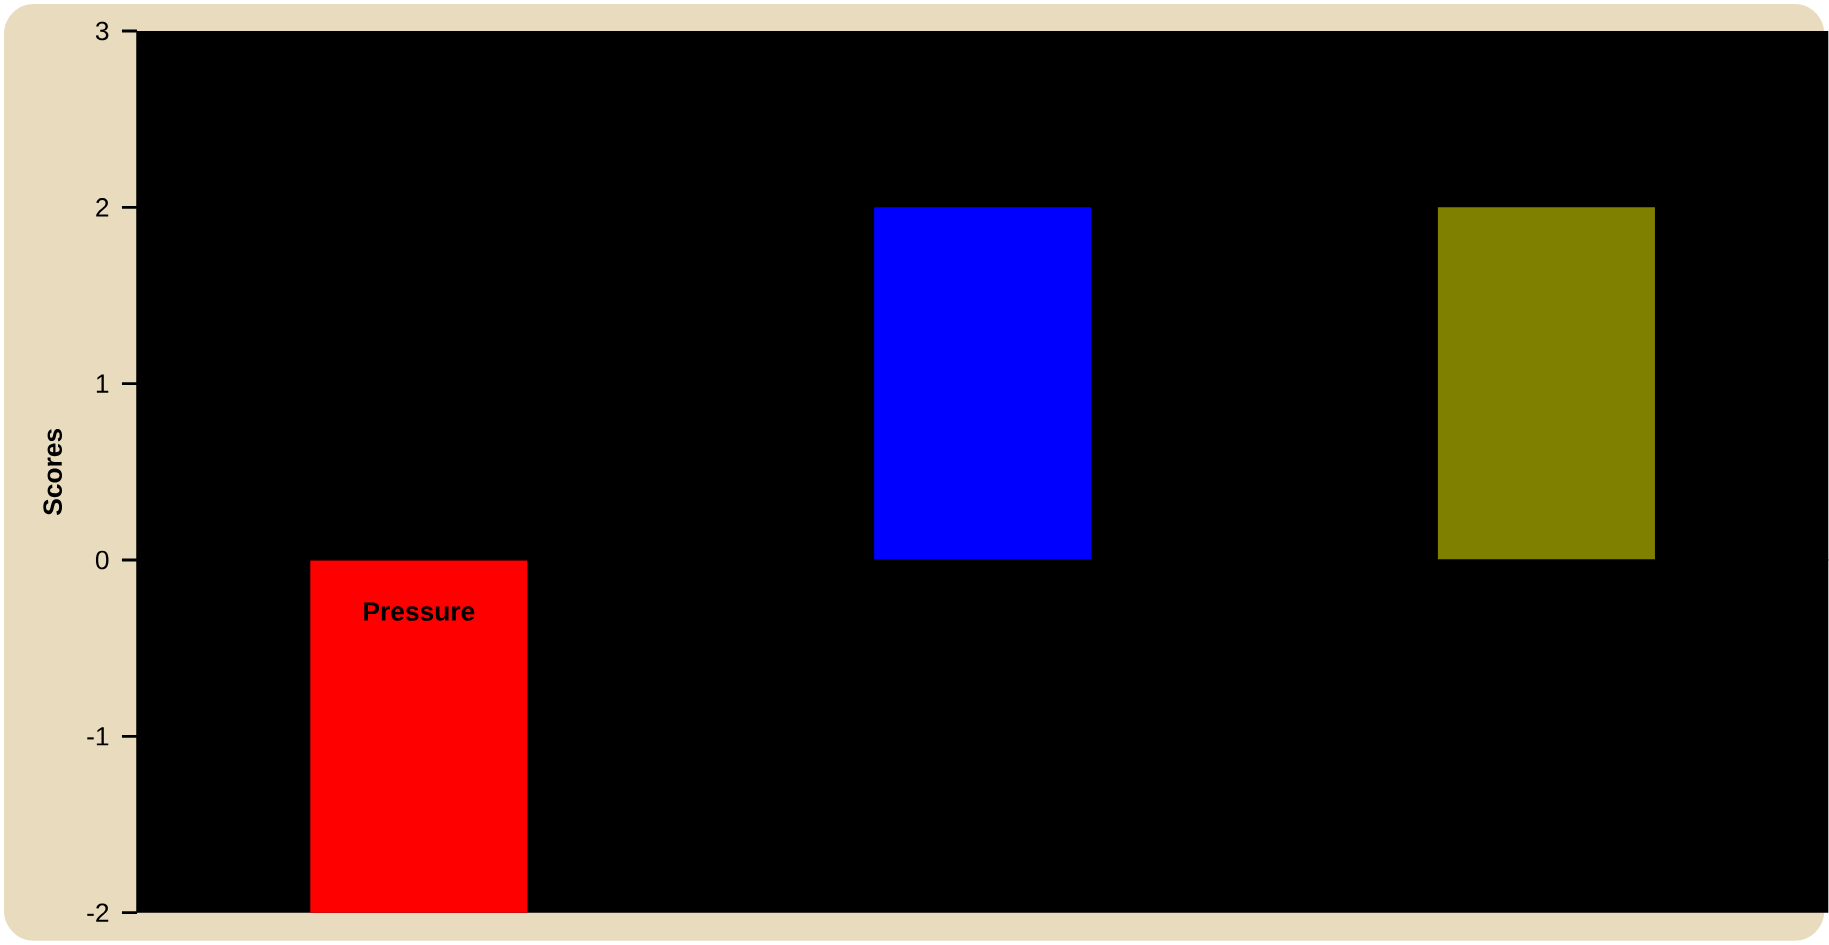  I want to click on y-tick-label: 3, so click(102, 31).